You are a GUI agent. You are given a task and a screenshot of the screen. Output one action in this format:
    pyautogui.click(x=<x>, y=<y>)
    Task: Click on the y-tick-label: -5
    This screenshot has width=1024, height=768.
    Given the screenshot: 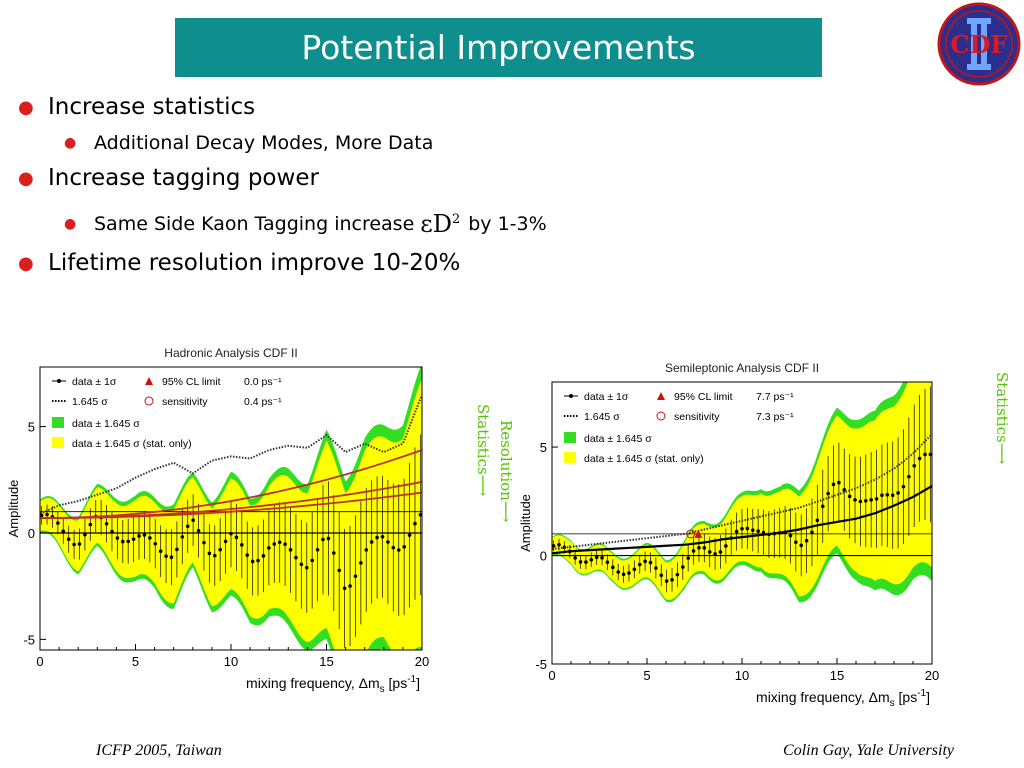 What is the action you would take?
    pyautogui.click(x=29, y=639)
    